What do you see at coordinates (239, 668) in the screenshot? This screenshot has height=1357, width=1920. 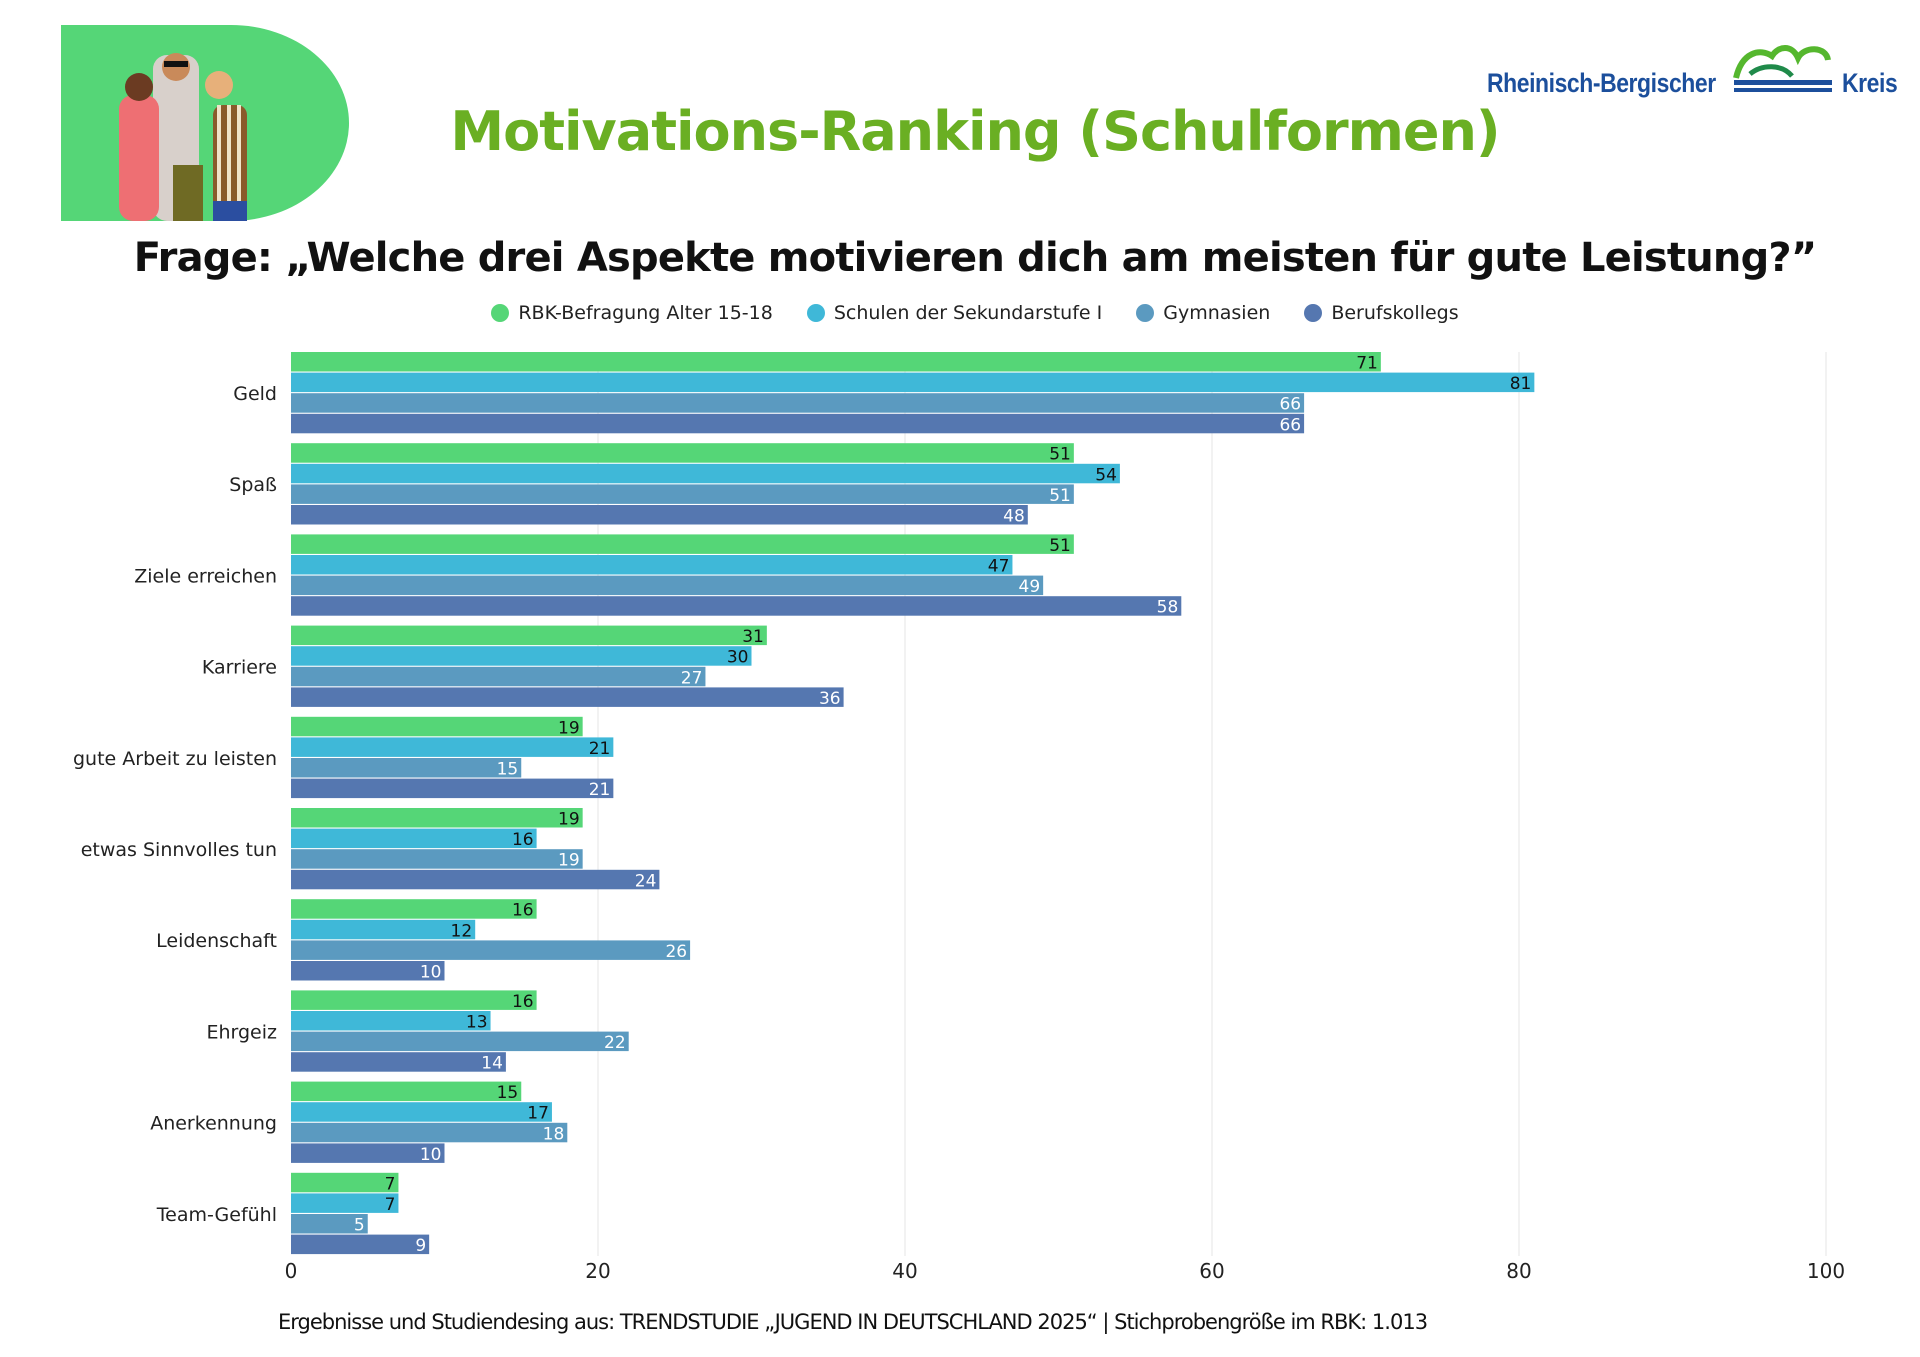 I see `category-label: Karriere` at bounding box center [239, 668].